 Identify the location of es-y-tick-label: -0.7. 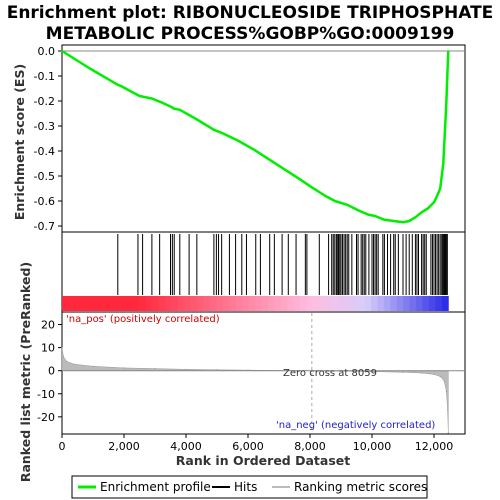
(44, 226).